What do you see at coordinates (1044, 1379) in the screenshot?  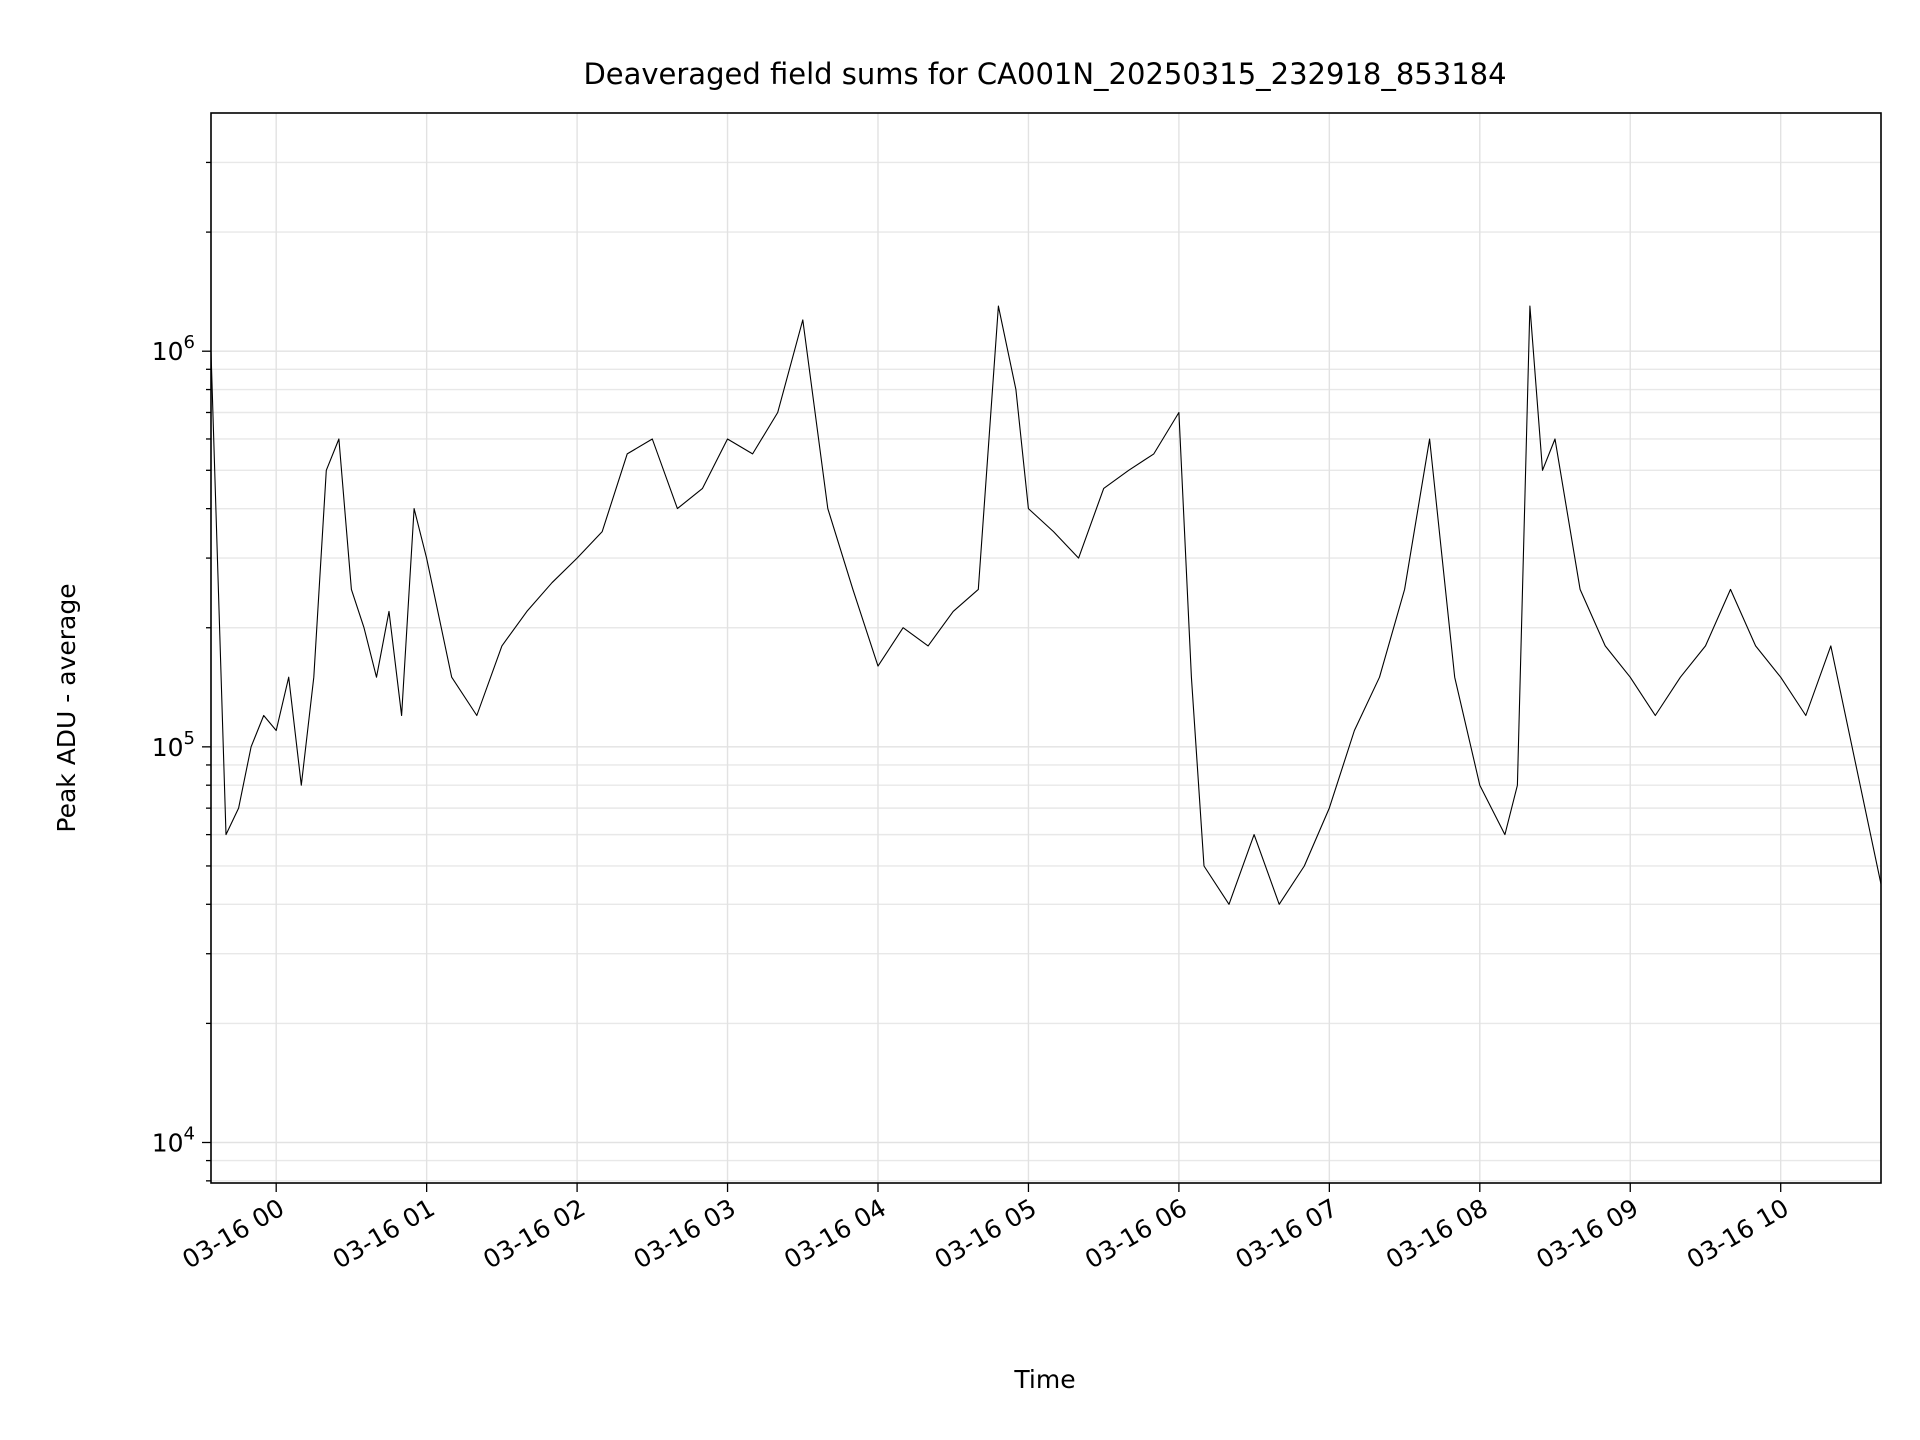 I see `x-axis-label: Time` at bounding box center [1044, 1379].